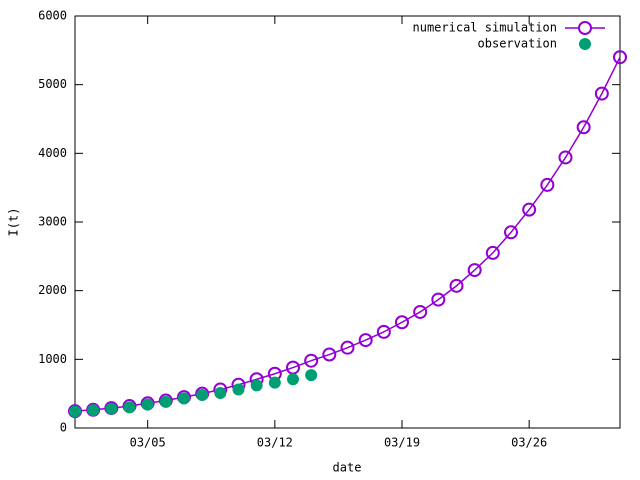  I want to click on y-axis-label: I(t), so click(14, 222).